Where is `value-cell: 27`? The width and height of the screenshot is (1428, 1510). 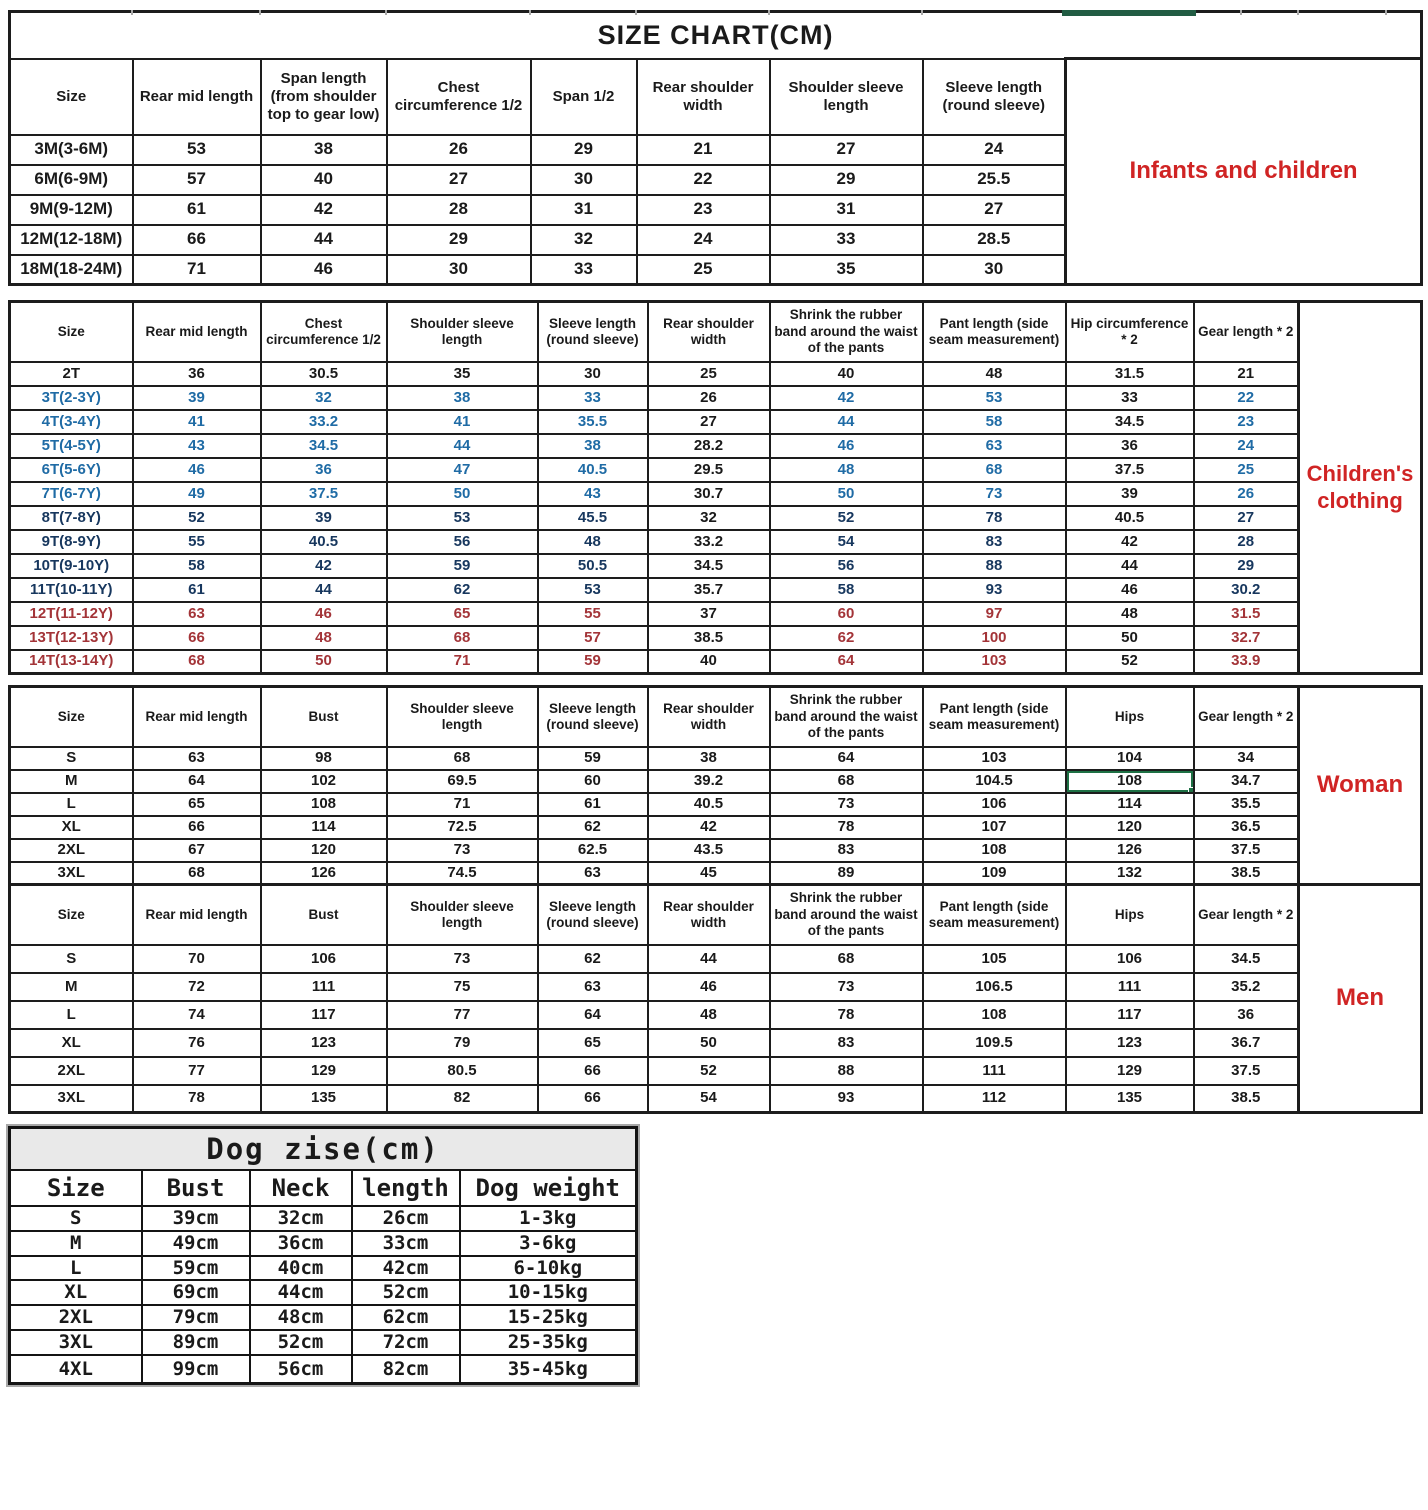
value-cell: 27 is located at coordinates (458, 179).